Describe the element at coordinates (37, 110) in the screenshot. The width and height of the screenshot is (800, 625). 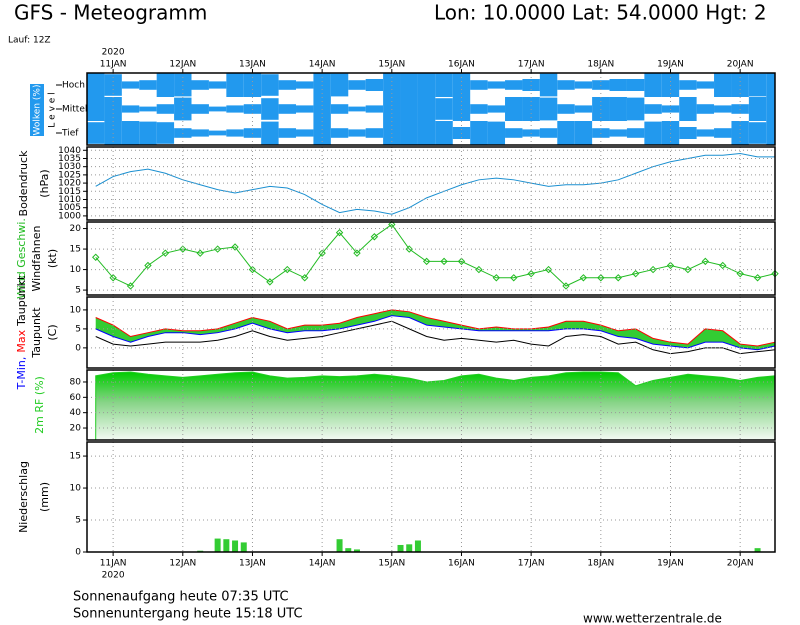
I see `ylabel-bg` at that location.